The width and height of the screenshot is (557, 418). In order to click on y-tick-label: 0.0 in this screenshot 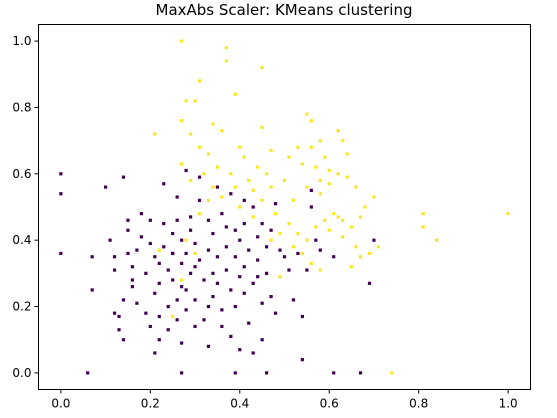, I will do `click(21, 373)`.